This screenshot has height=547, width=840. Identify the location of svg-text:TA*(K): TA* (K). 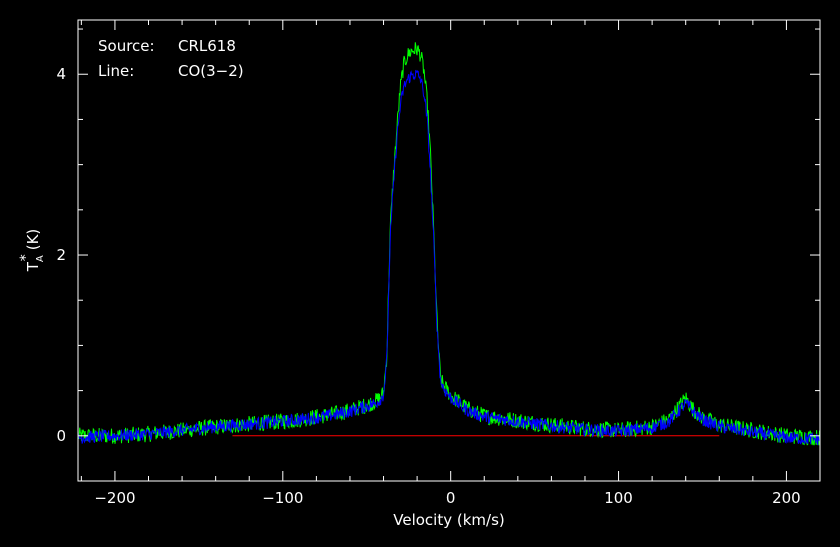
(32, 251).